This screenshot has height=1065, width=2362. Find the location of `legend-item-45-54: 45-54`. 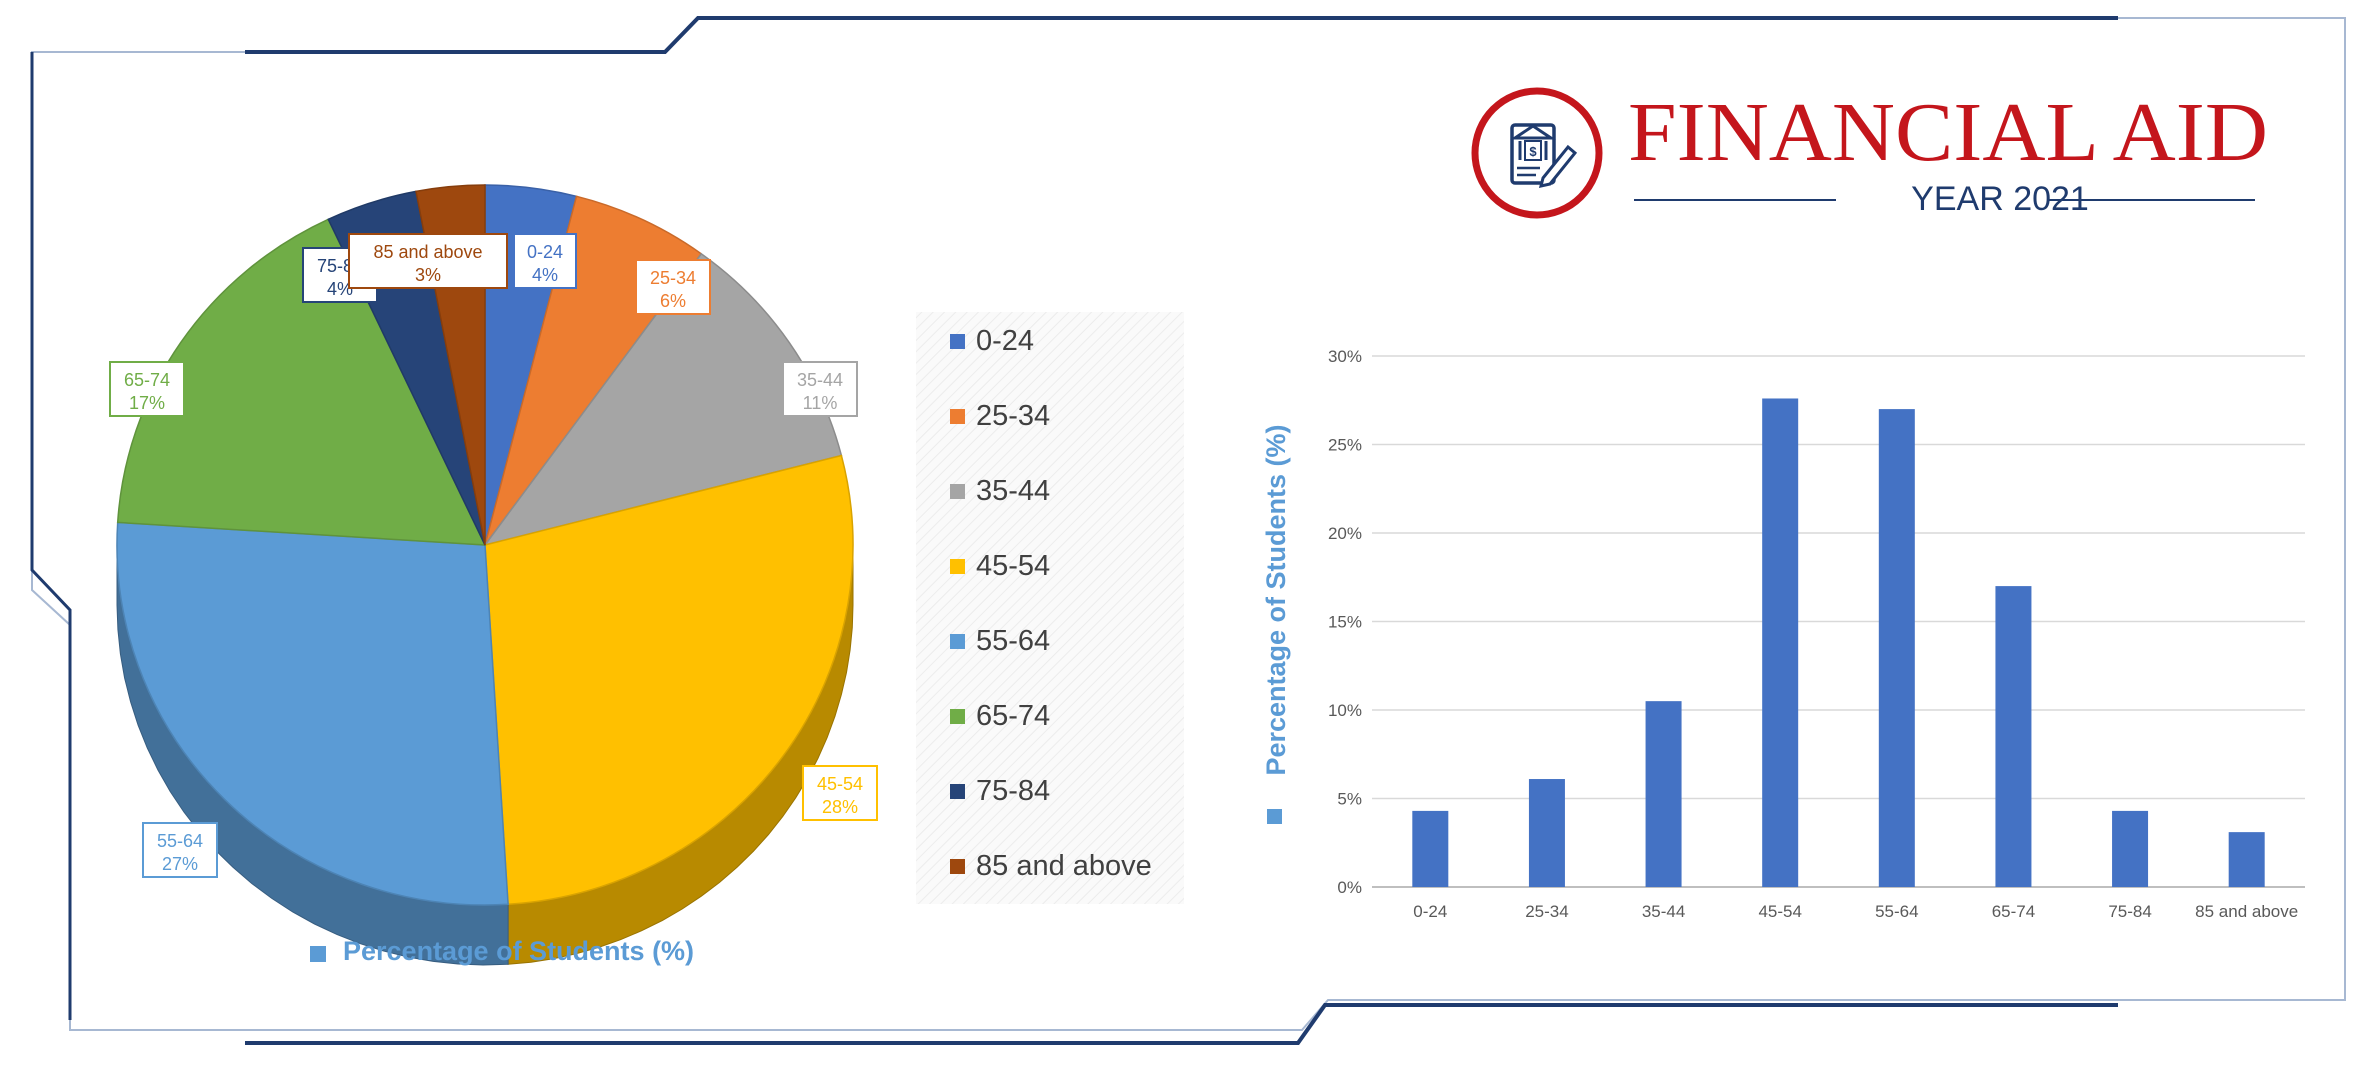

legend-item-45-54: 45-54 is located at coordinates (1000, 566).